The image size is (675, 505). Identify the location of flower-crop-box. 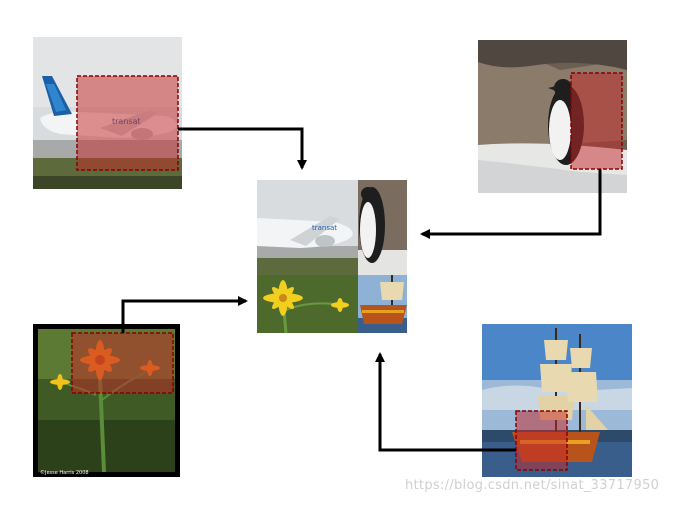
(122, 363).